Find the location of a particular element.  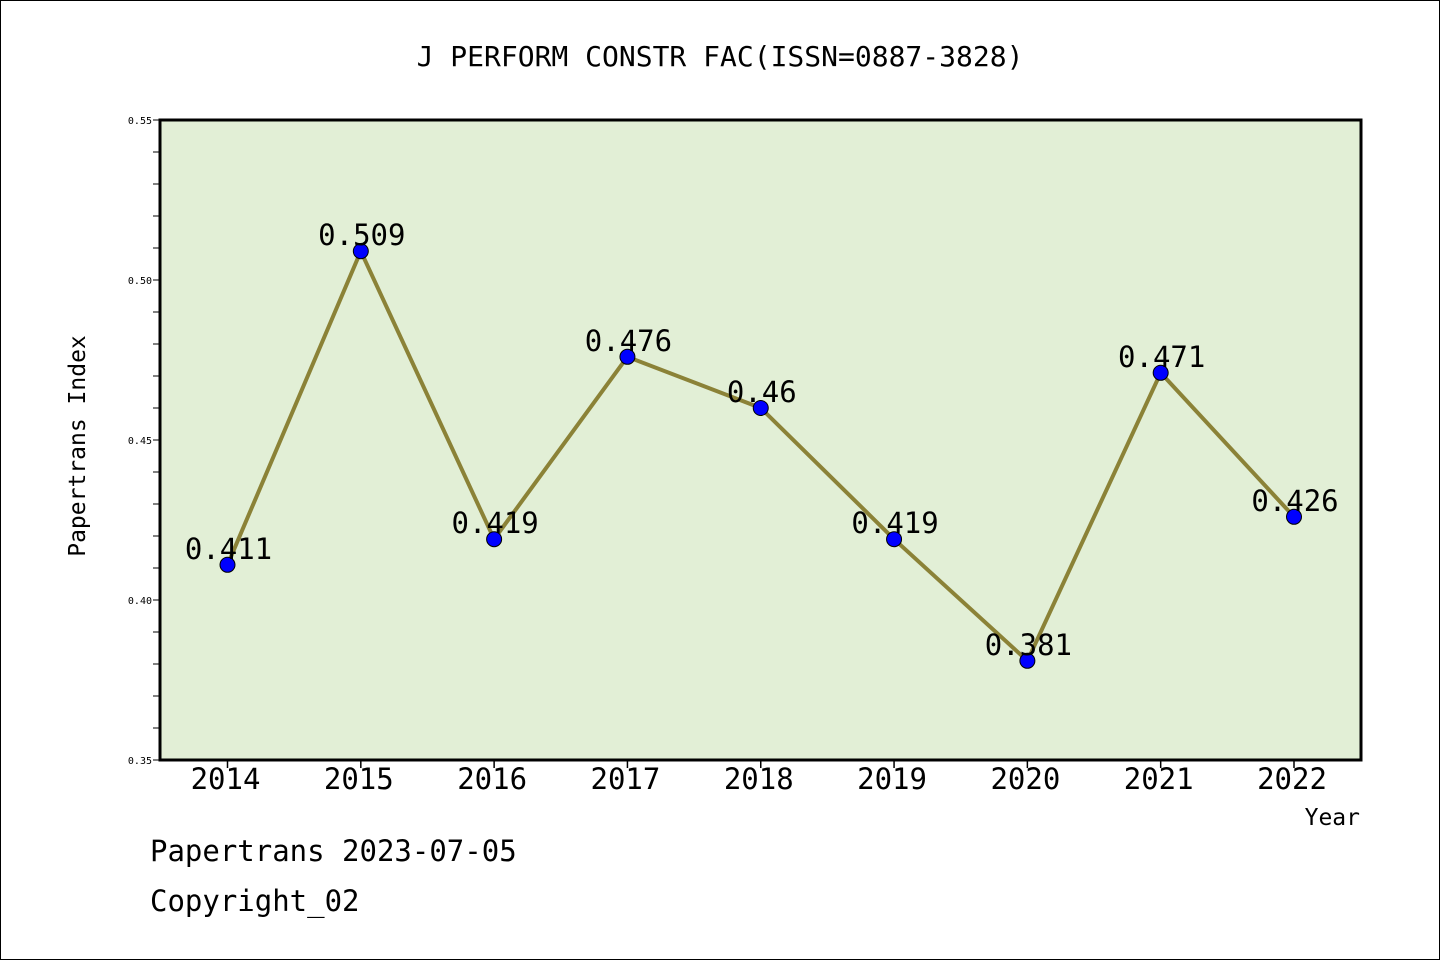

x-tick-label: 2015 is located at coordinates (359, 779).